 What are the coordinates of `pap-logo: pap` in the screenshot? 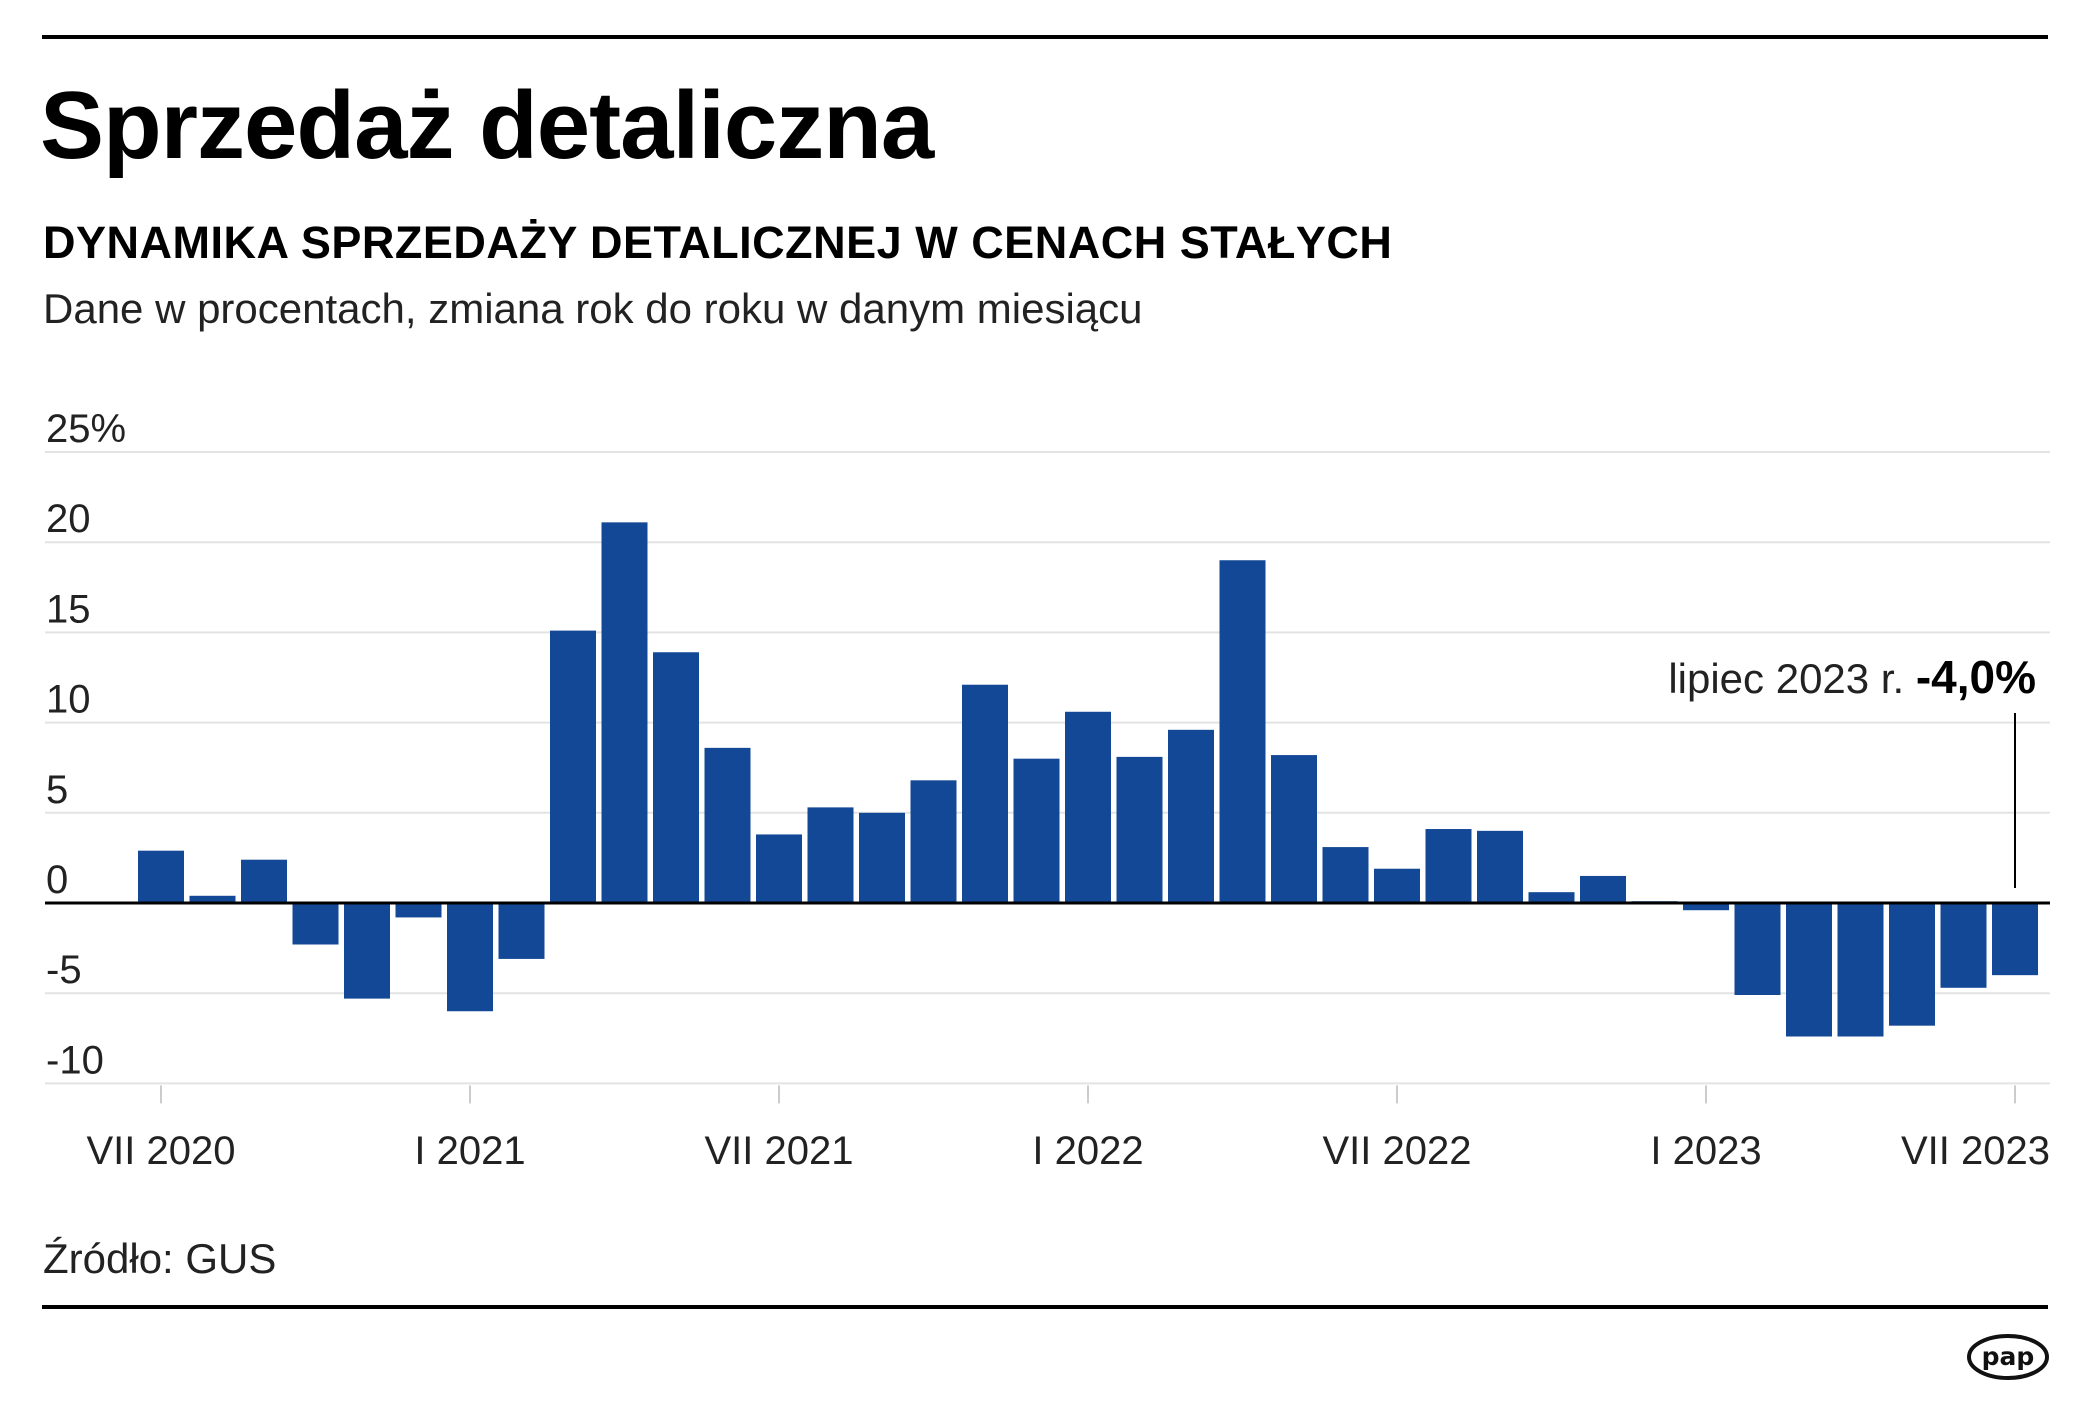 It's located at (2008, 1357).